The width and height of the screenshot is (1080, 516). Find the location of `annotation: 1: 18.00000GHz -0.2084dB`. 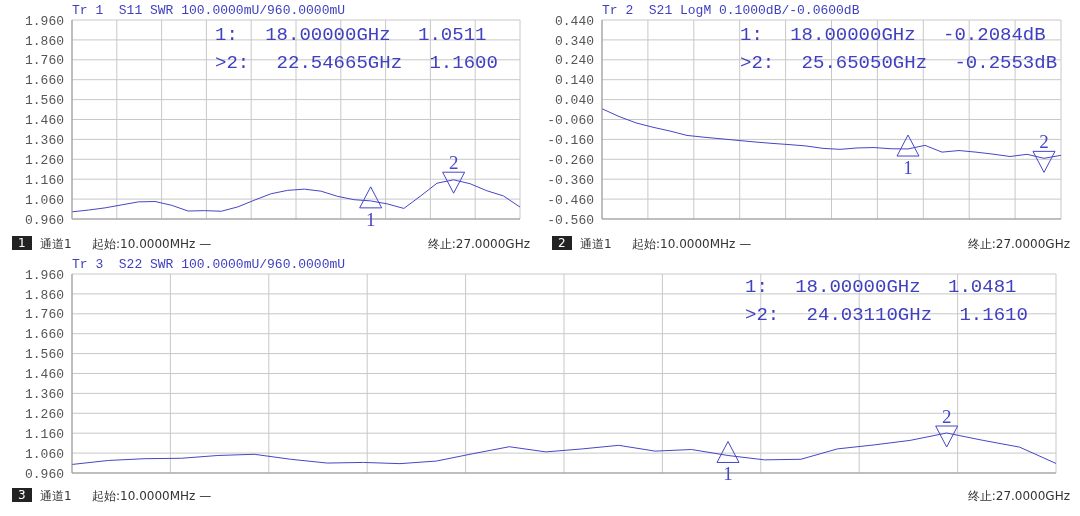

annotation: 1: 18.00000GHz -0.2084dB is located at coordinates (893, 35).